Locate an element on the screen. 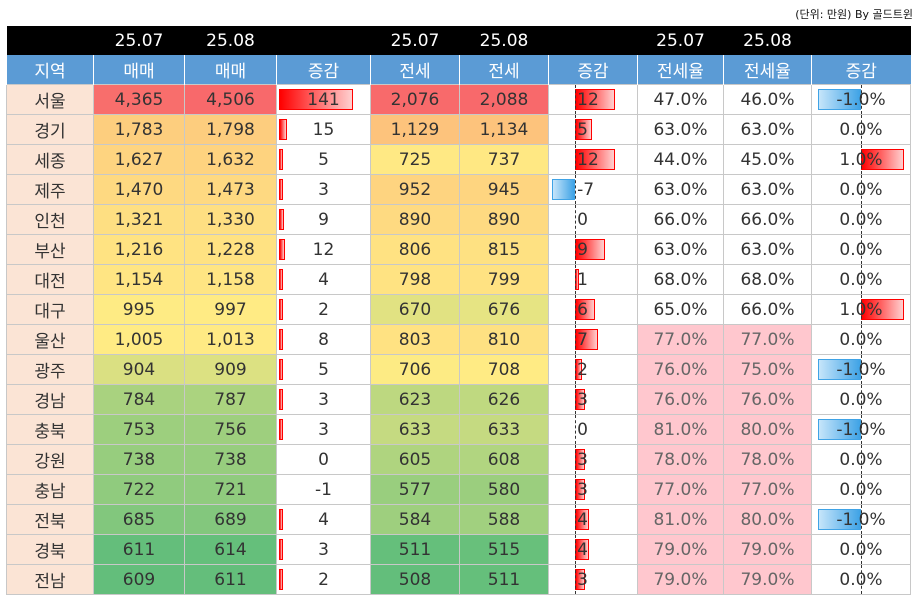  jeonse-rate-aug: 66.0% is located at coordinates (767, 309).